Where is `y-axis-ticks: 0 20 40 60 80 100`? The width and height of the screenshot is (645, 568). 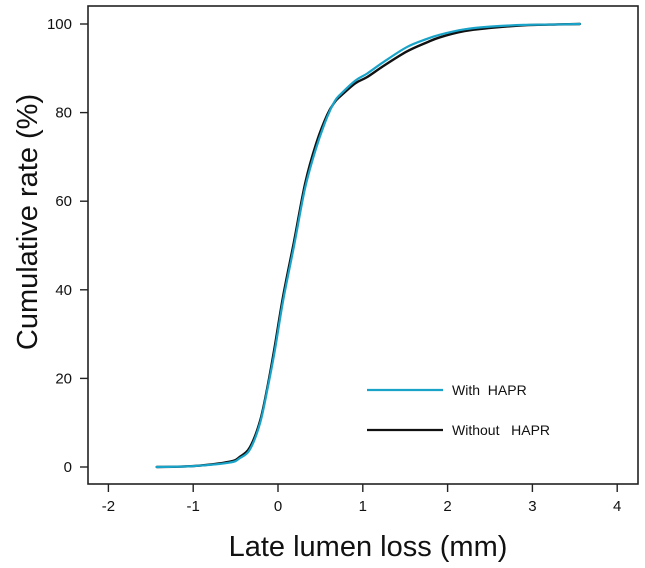 y-axis-ticks: 0 20 40 60 80 100 is located at coordinates (67, 246).